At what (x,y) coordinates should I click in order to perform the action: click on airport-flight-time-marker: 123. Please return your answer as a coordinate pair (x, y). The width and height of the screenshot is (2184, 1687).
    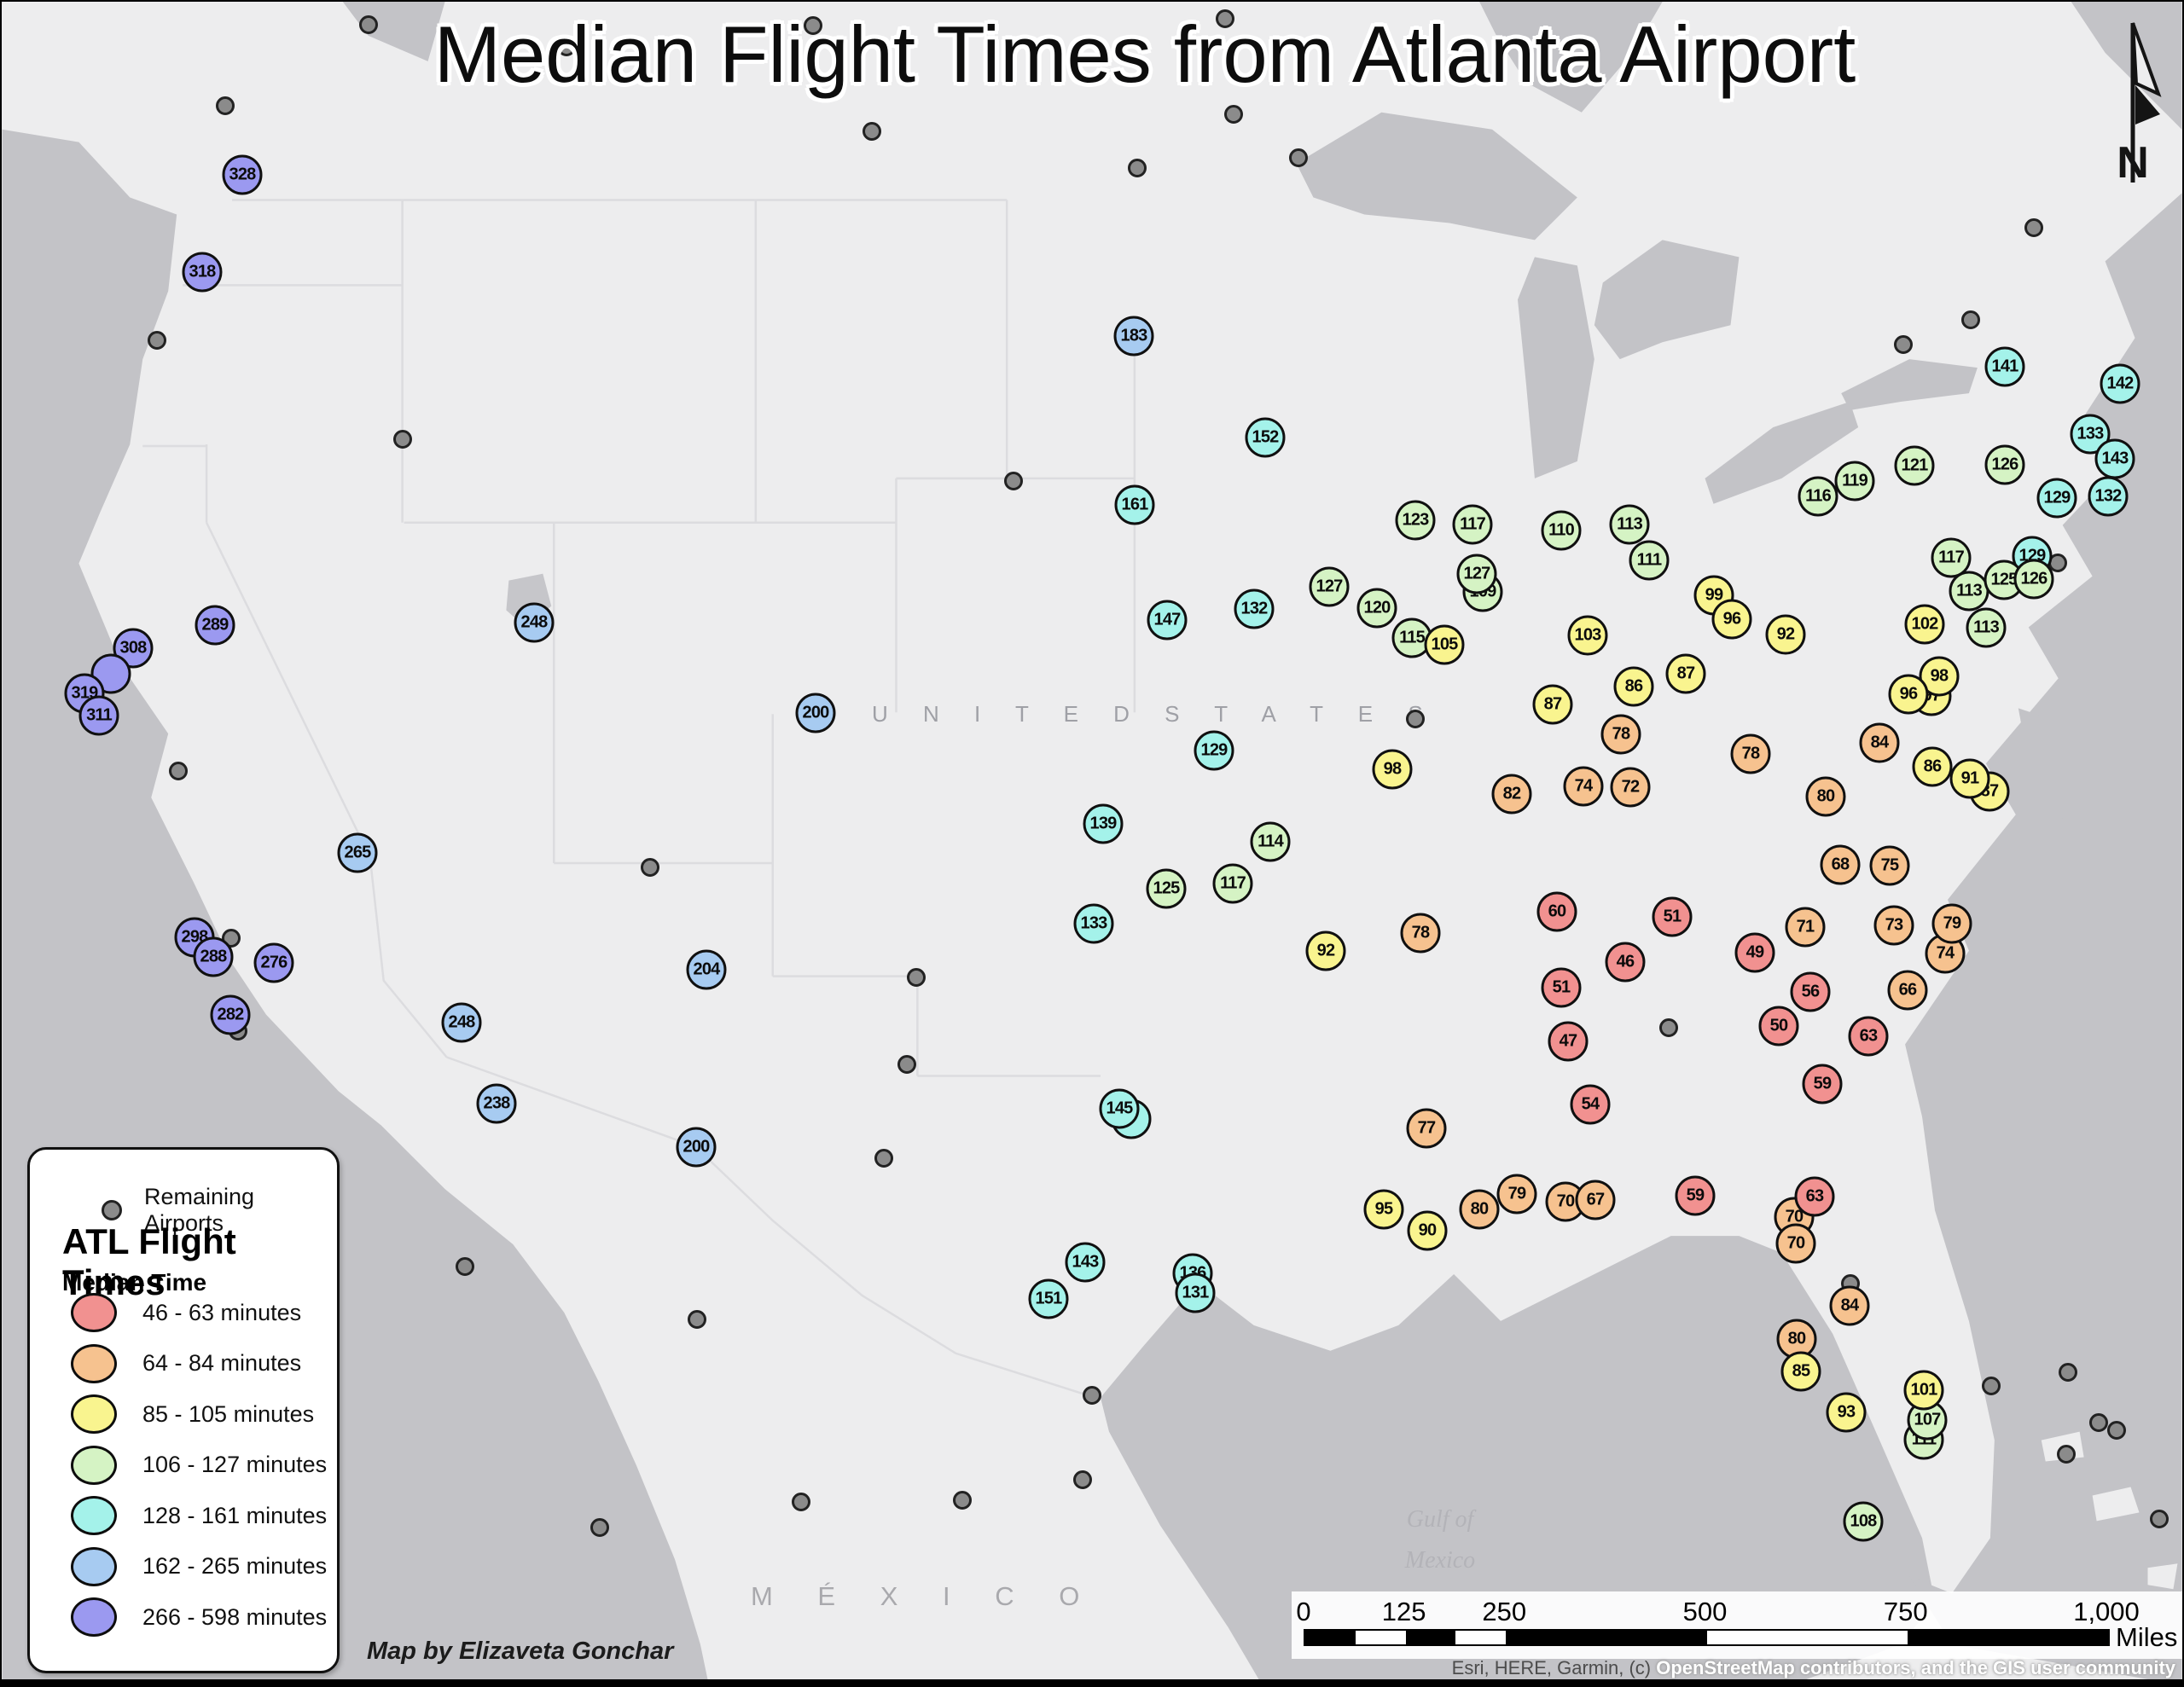
    Looking at the image, I should click on (1416, 520).